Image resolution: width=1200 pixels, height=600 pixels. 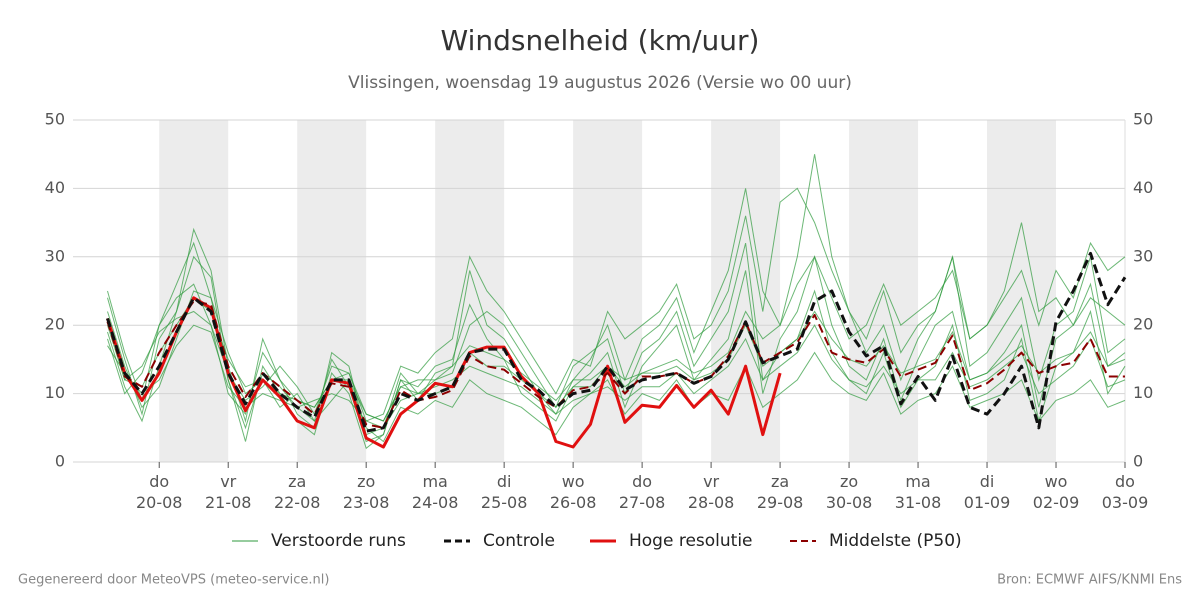 What do you see at coordinates (600, 40) in the screenshot?
I see `chart-title: Windsnelheid (km/uur)` at bounding box center [600, 40].